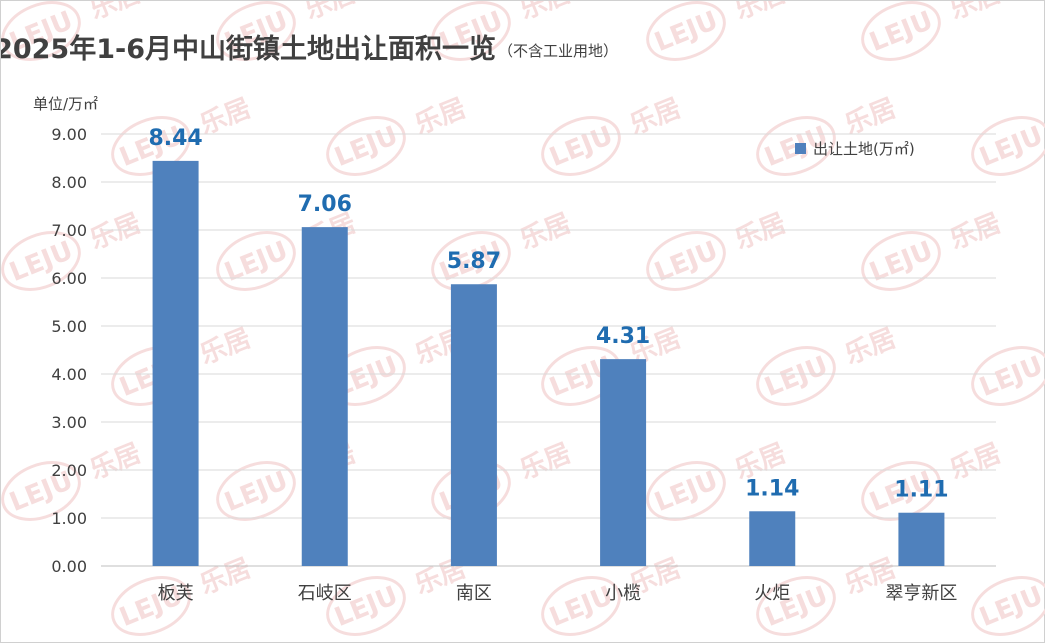 The width and height of the screenshot is (1045, 644). Describe the element at coordinates (921, 593) in the screenshot. I see `x-tick-label: 翠亨新区` at that location.